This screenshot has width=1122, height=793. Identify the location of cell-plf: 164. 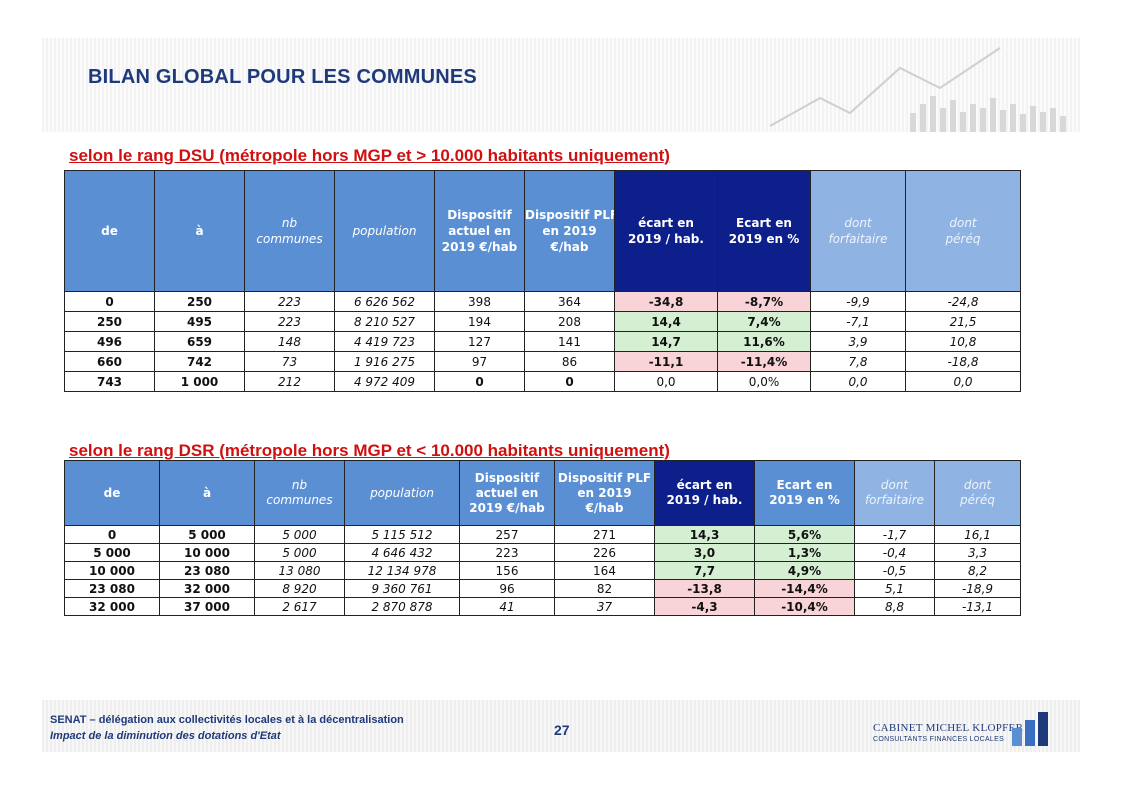
(604, 570).